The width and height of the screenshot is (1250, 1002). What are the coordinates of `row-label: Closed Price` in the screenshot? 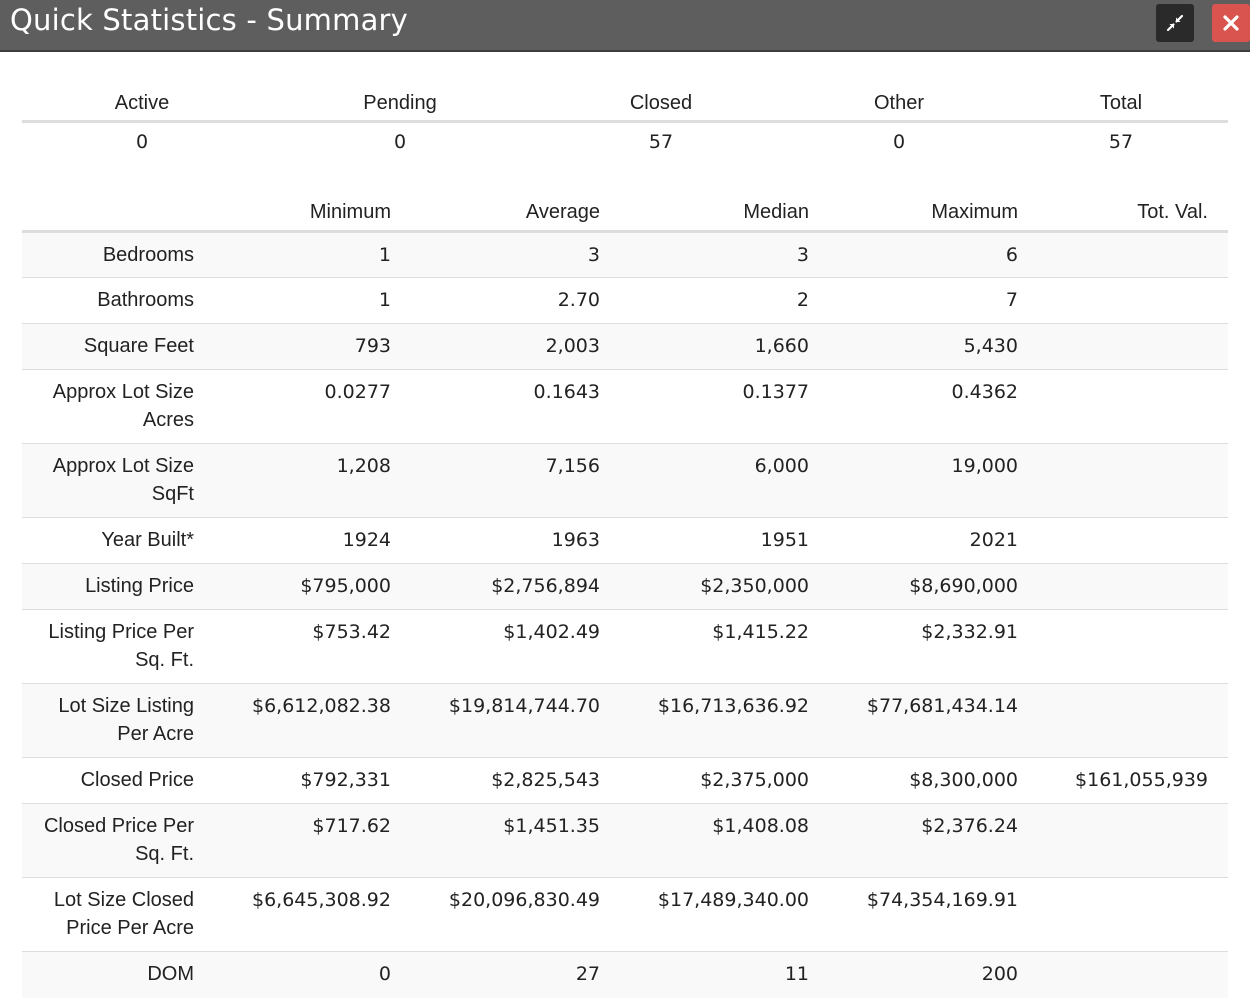 It's located at (122, 780).